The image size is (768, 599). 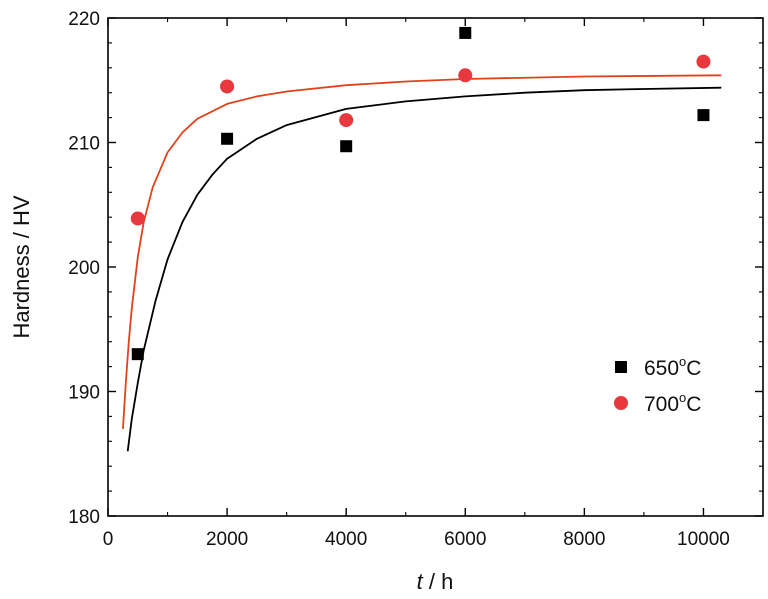 I want to click on x-tick-label: 0, so click(x=108, y=539).